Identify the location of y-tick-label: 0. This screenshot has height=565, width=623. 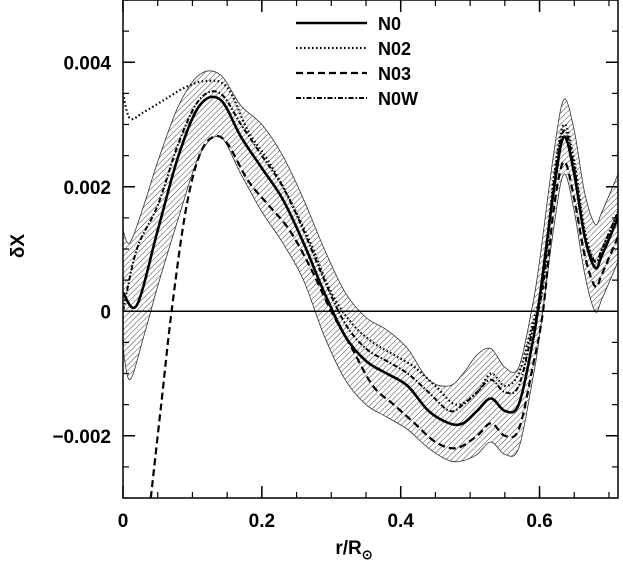
(105, 312).